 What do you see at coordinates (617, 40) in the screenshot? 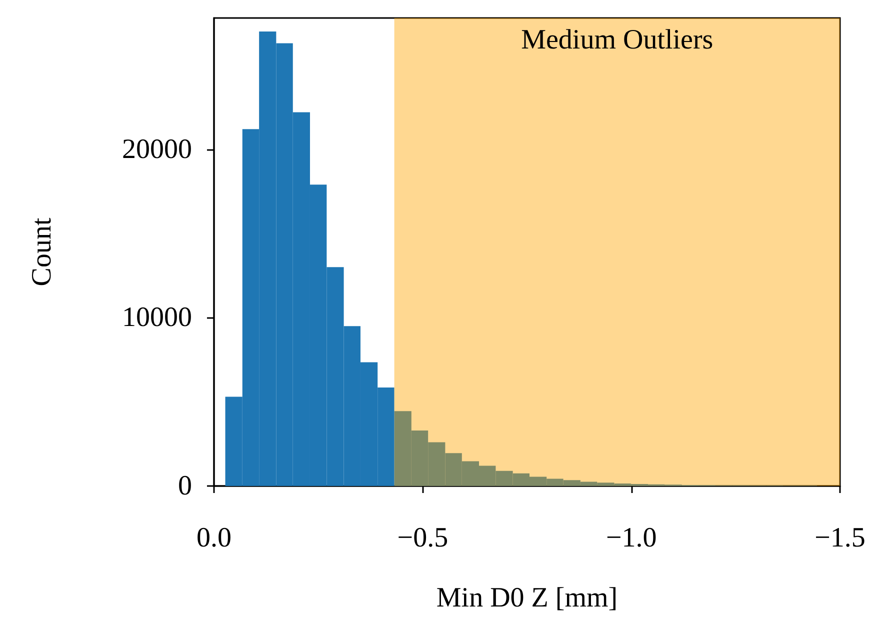
I see `band-label: Medium Outliers` at bounding box center [617, 40].